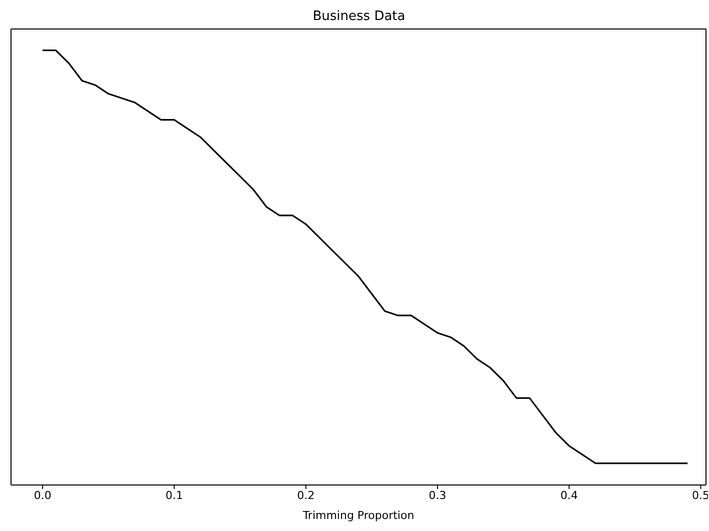  I want to click on x-axis-title: Trimming Proportion, so click(358, 515).